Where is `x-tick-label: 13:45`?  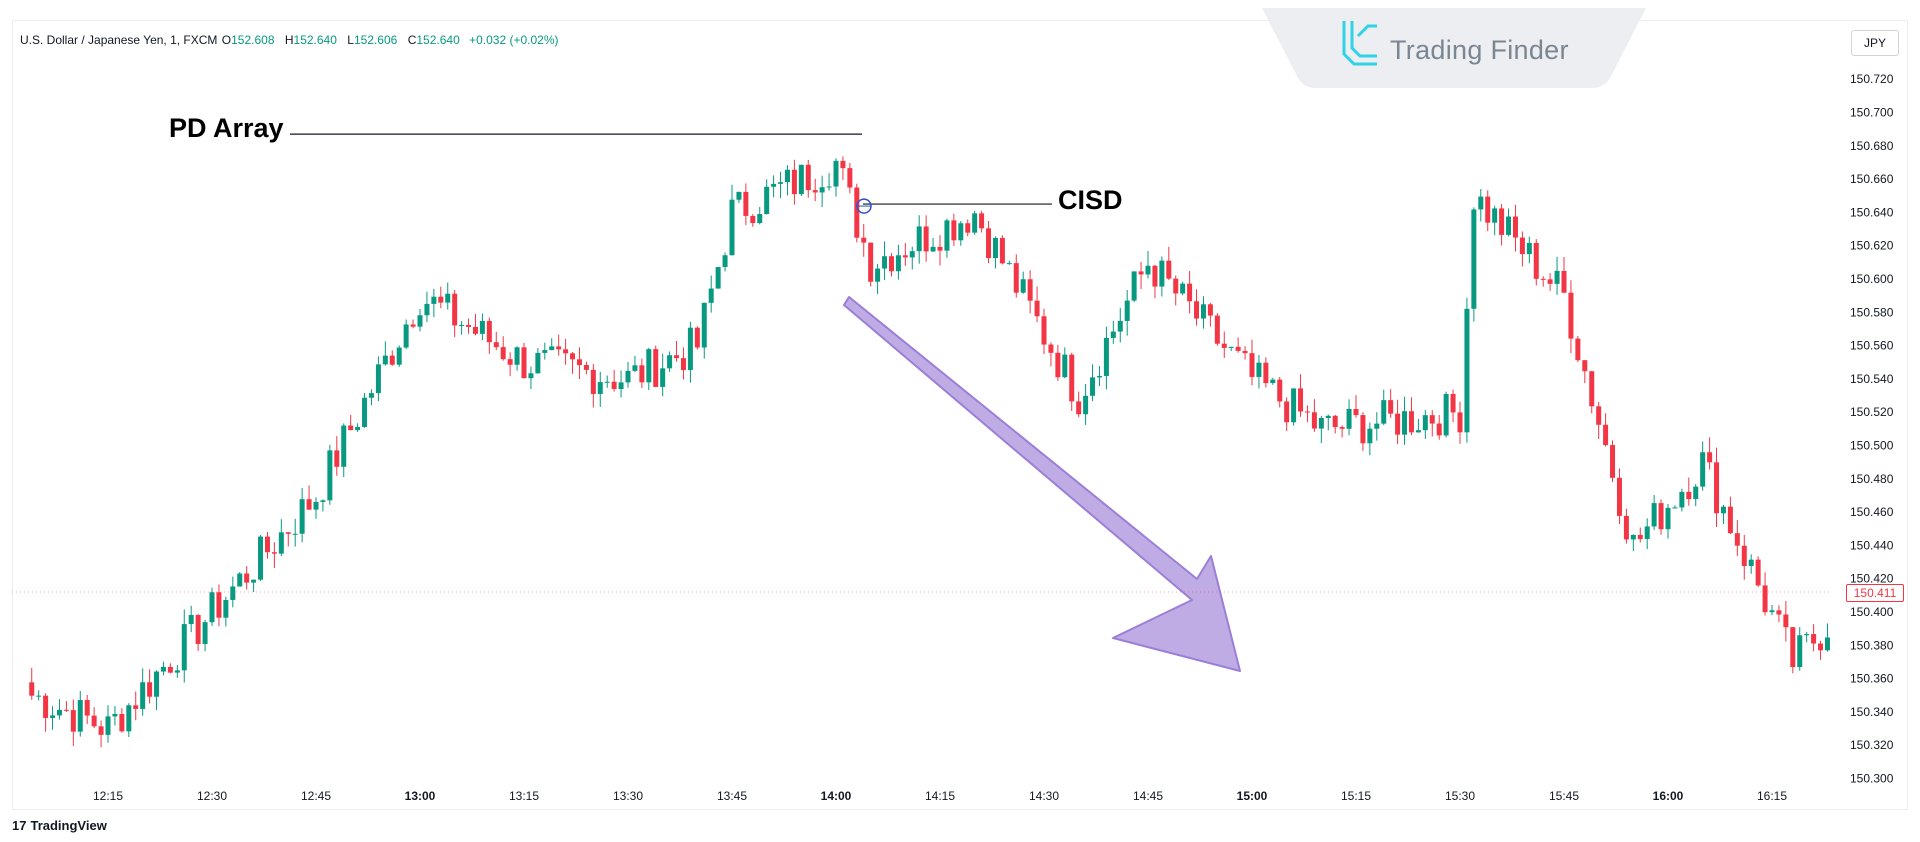 x-tick-label: 13:45 is located at coordinates (732, 796).